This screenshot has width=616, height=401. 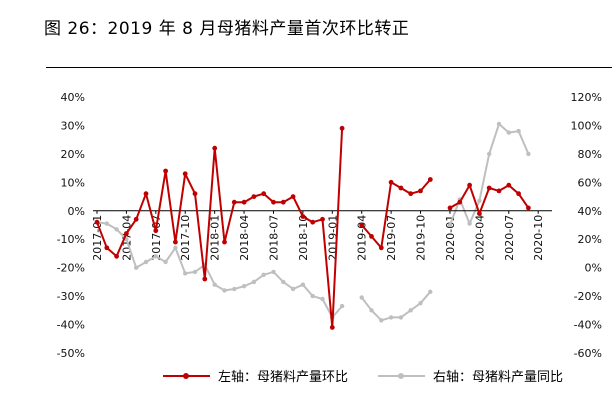 What do you see at coordinates (586, 125) in the screenshot?
I see `right-tick-label: 100%` at bounding box center [586, 125].